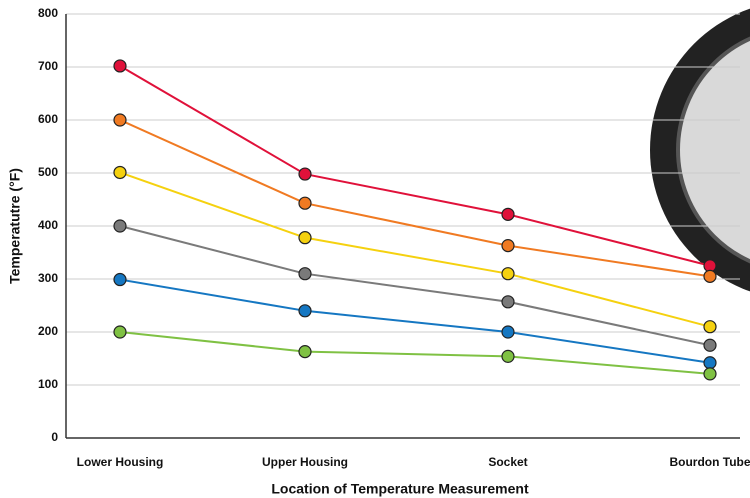 The image size is (750, 498). Describe the element at coordinates (305, 462) in the screenshot. I see `x-tick-label: Upper Housing` at that location.